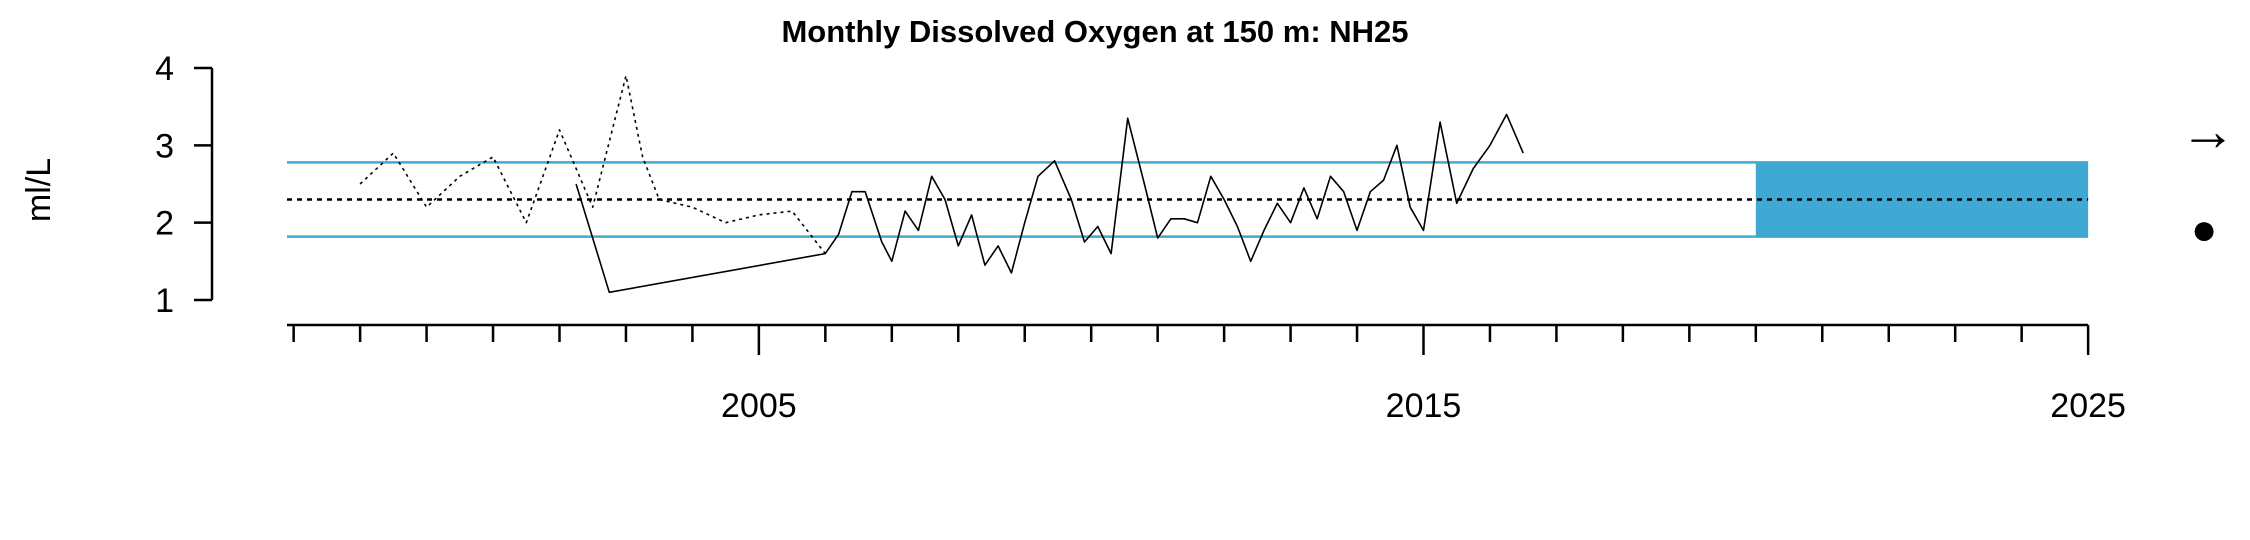 Image resolution: width=2250 pixels, height=540 pixels. What do you see at coordinates (759, 406) in the screenshot?
I see `x-tick-label: 2005` at bounding box center [759, 406].